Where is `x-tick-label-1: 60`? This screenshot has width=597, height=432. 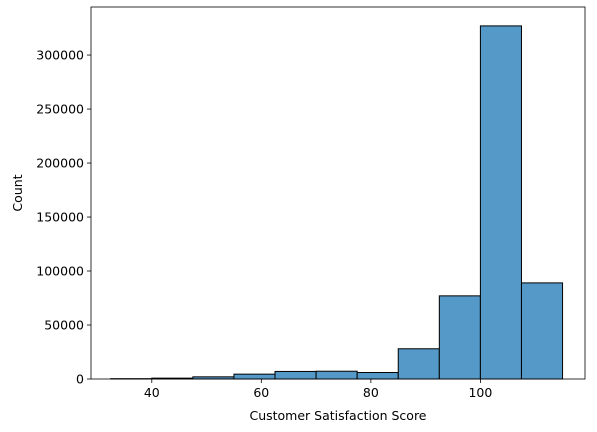
x-tick-label-1: 60 is located at coordinates (261, 392).